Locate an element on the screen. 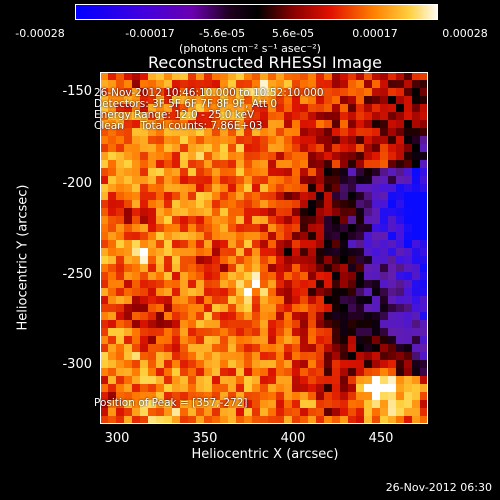 The image size is (500, 500). detectors-annotation: Detectors: 3F 5F 6F 7F 8F 9F, Att 0 is located at coordinates (186, 104).